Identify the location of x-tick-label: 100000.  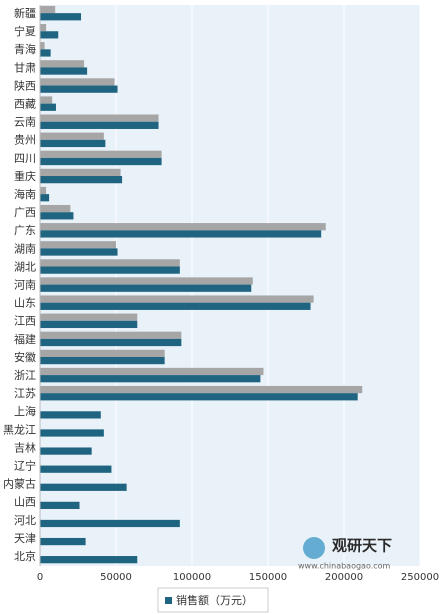
(192, 577).